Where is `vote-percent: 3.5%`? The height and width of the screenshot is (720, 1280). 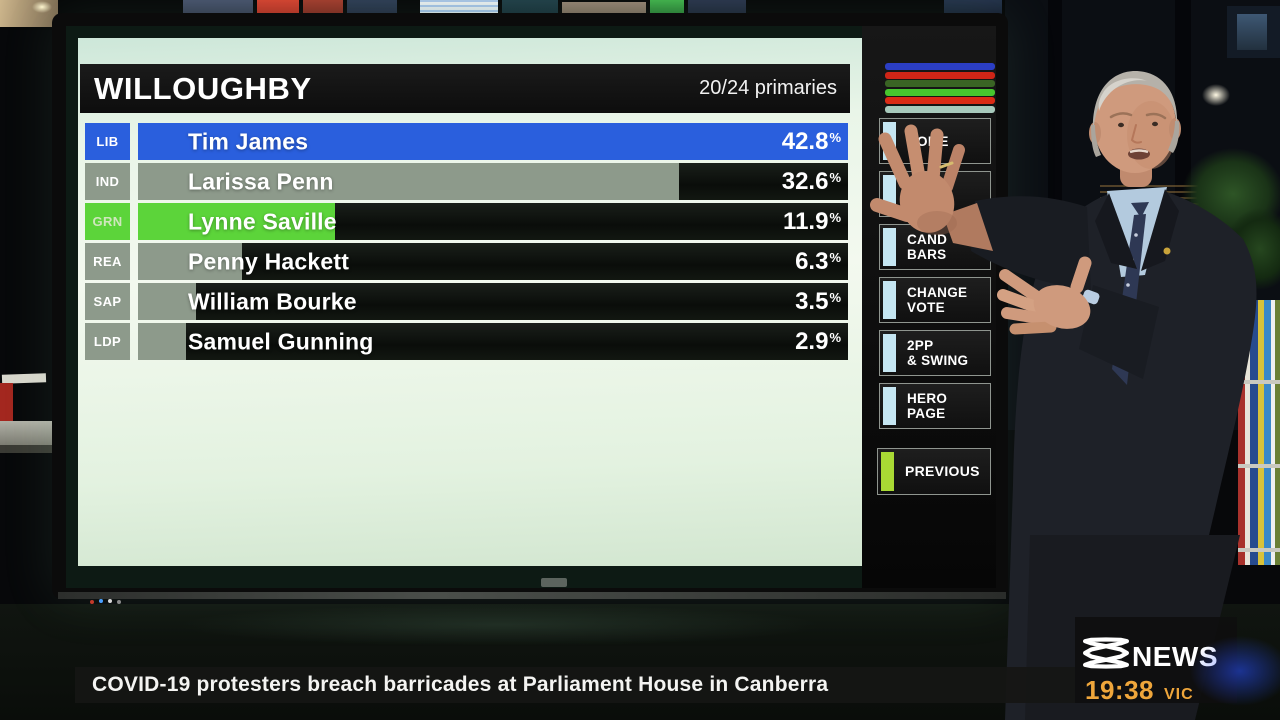 vote-percent: 3.5% is located at coordinates (818, 301).